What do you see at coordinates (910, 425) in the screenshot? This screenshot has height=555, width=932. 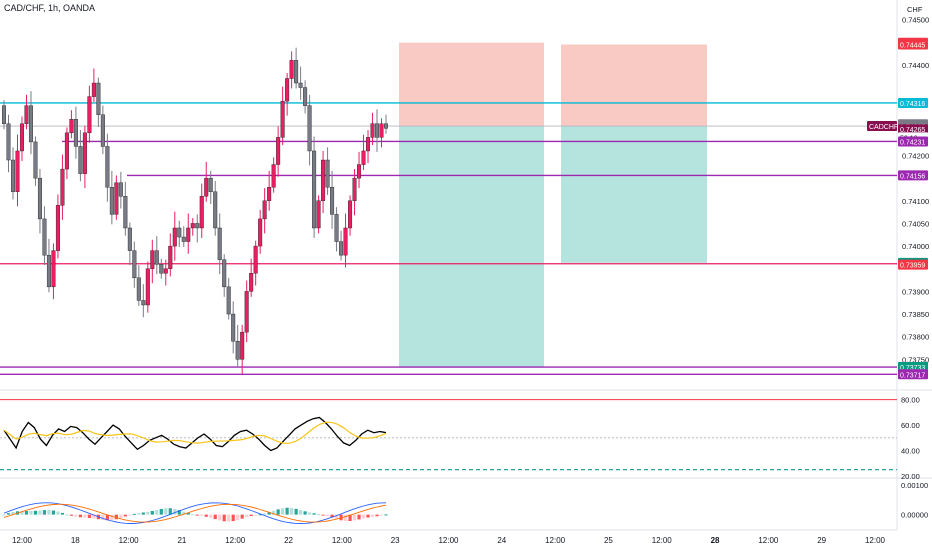 I see `rsi-tick-label: 60.00` at bounding box center [910, 425].